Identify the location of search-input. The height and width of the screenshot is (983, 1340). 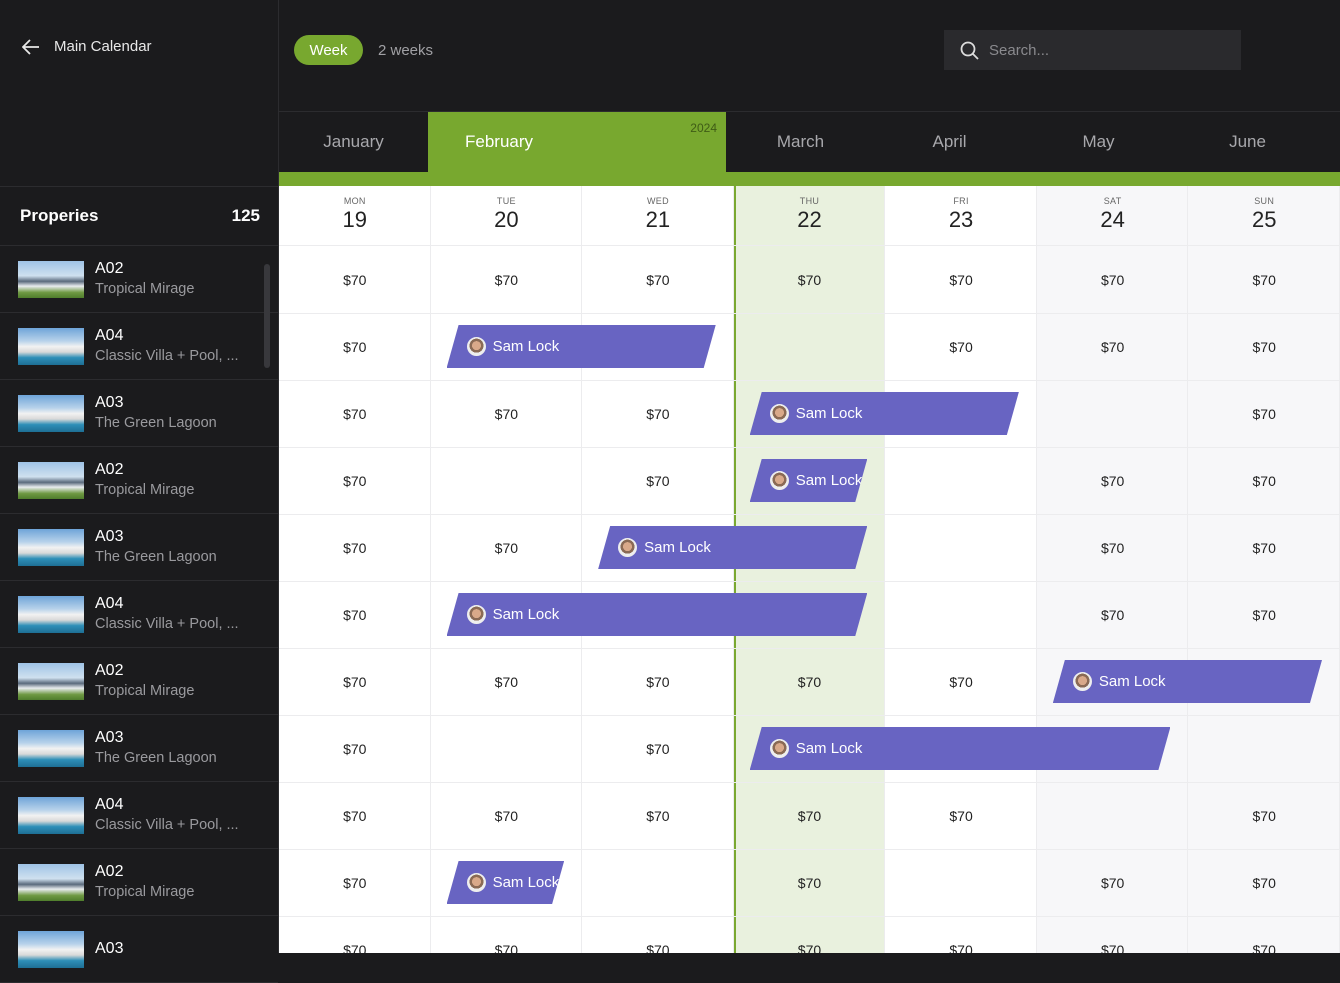
(1109, 50).